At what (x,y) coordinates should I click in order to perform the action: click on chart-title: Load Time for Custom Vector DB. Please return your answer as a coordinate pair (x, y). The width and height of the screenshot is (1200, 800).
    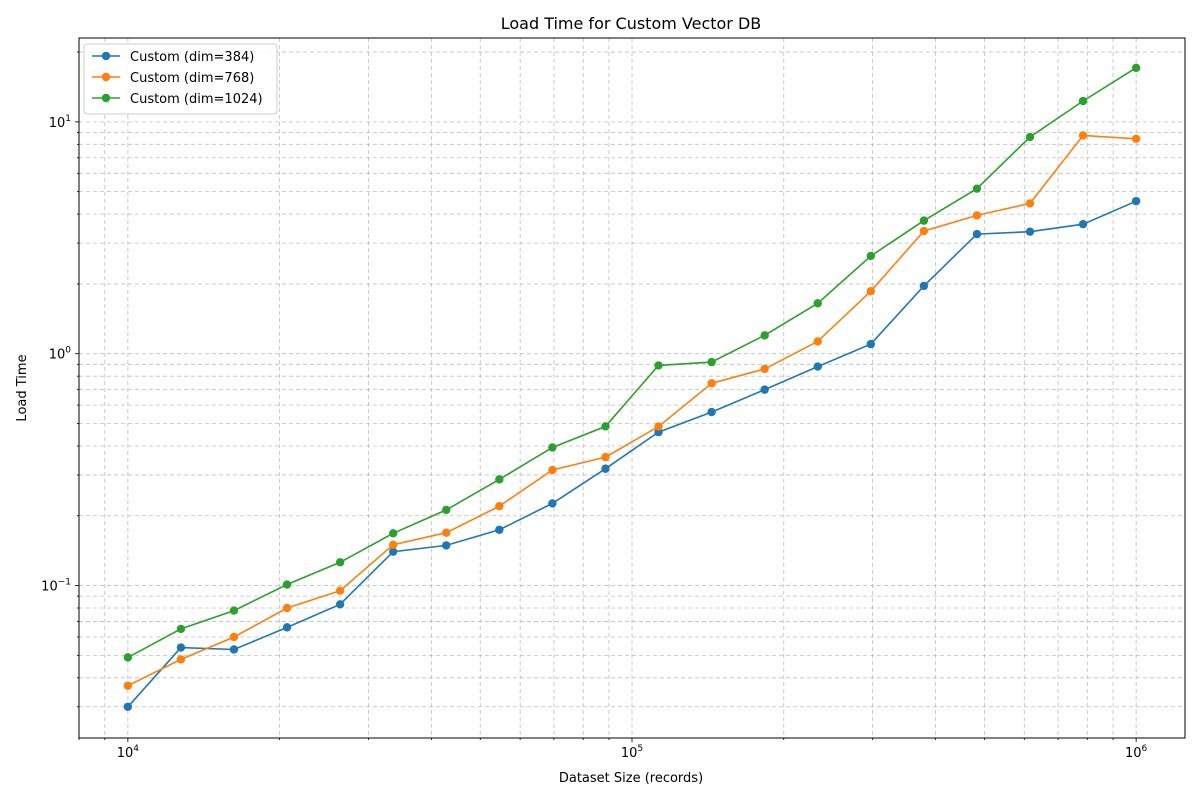
    Looking at the image, I should click on (631, 23).